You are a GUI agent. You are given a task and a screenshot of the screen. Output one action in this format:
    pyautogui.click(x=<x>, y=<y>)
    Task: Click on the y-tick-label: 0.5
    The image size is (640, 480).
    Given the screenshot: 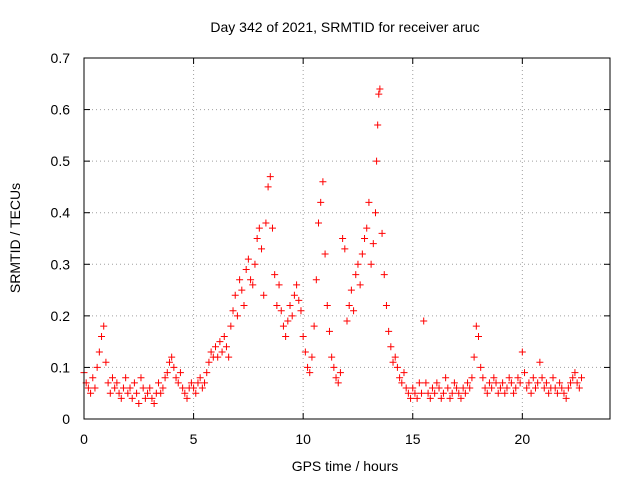 What is the action you would take?
    pyautogui.click(x=61, y=161)
    